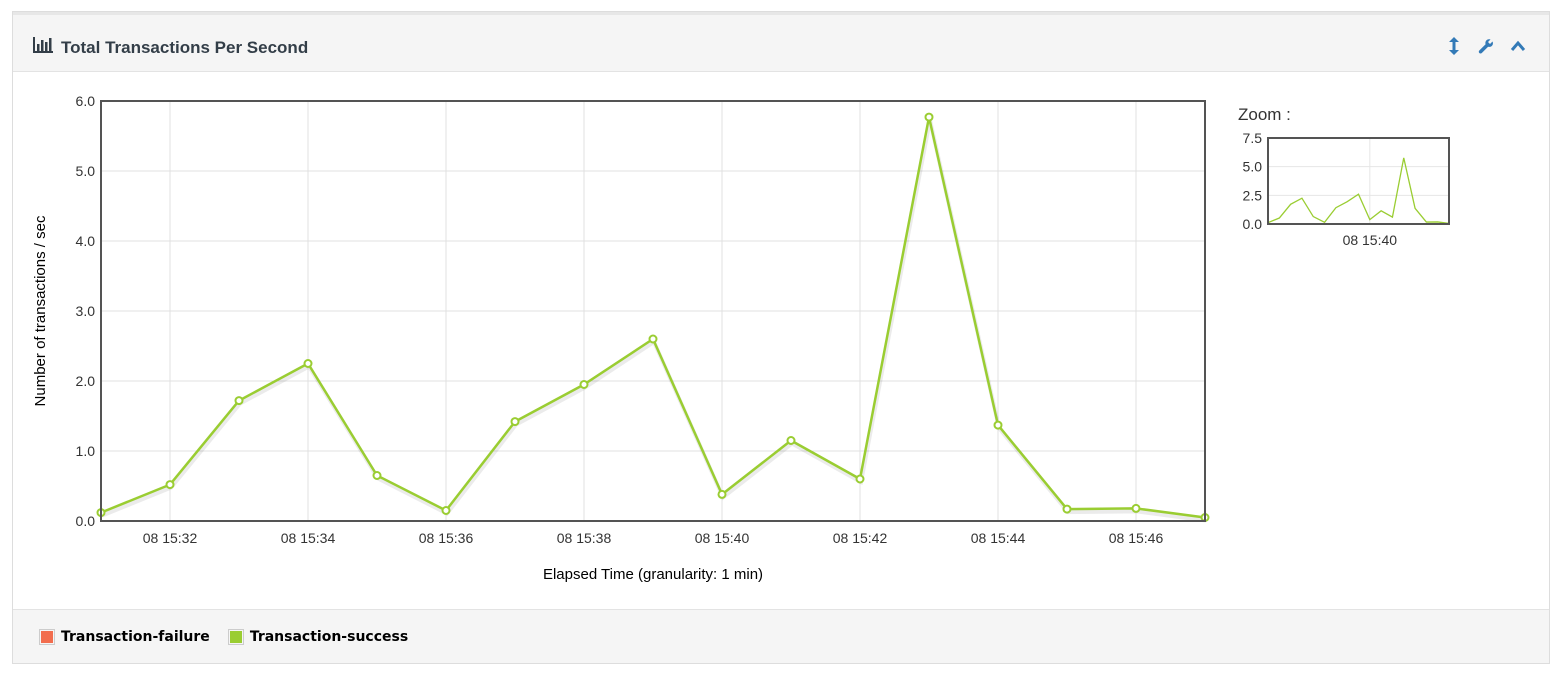 This screenshot has height=673, width=1559. I want to click on zoom-x-tick-label: 08 15:40, so click(1370, 240).